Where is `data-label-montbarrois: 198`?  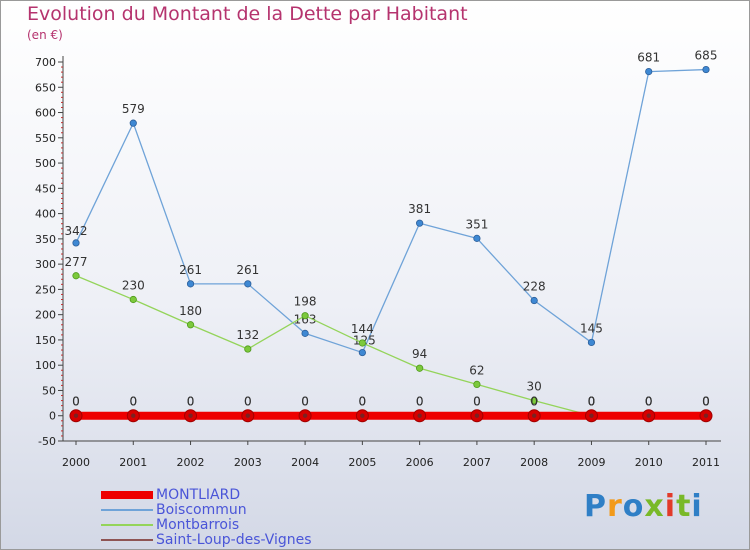
data-label-montbarrois: 198 is located at coordinates (305, 302).